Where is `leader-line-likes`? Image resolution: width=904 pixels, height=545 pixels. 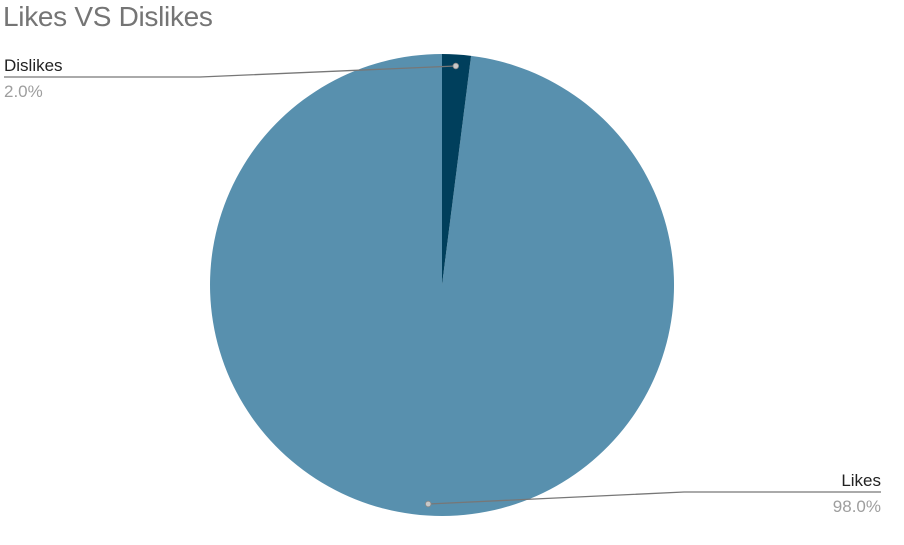 leader-line-likes is located at coordinates (654, 498).